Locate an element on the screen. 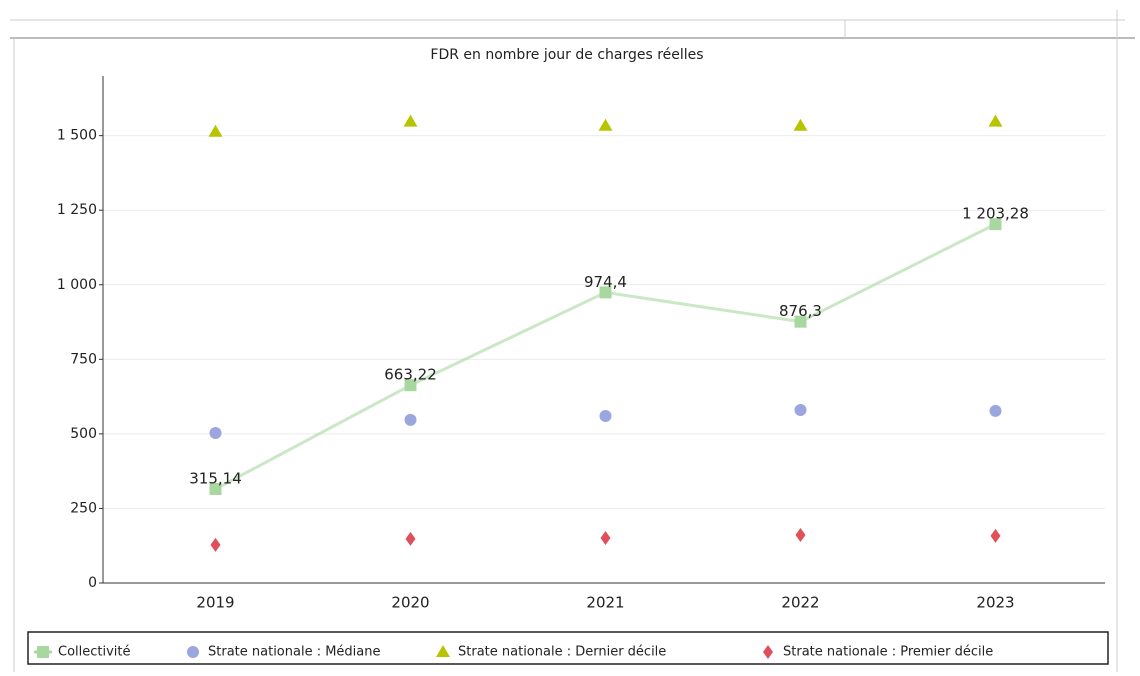 The height and width of the screenshot is (676, 1140). x-tick-label: 2022 is located at coordinates (800, 603).